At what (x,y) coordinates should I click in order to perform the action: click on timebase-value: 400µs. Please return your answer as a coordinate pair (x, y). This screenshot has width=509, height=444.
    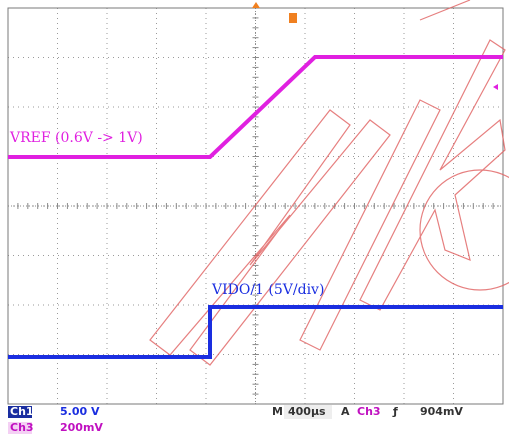
    Looking at the image, I should click on (307, 411).